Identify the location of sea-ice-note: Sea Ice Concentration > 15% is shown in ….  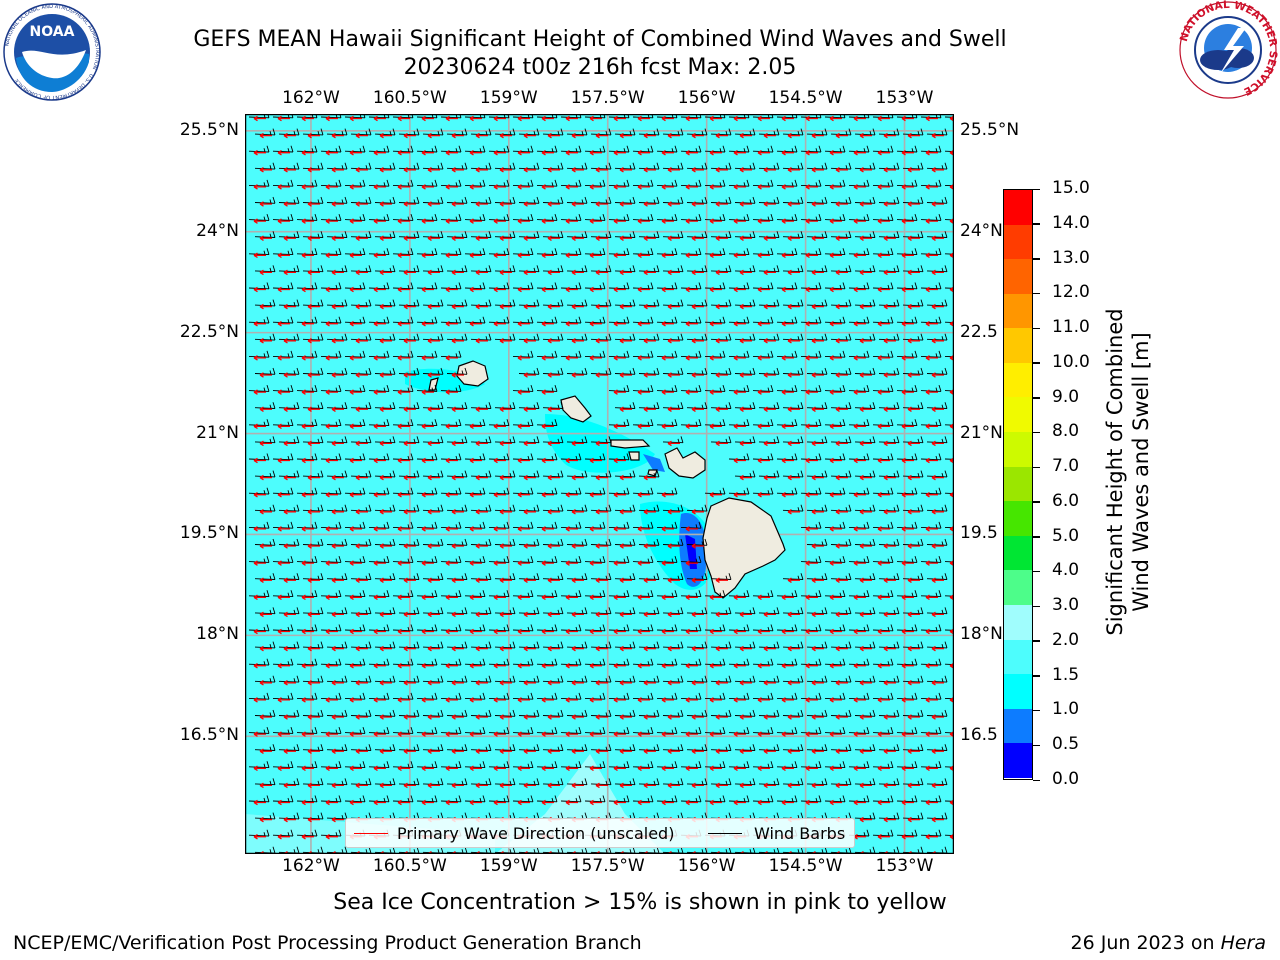
(640, 902).